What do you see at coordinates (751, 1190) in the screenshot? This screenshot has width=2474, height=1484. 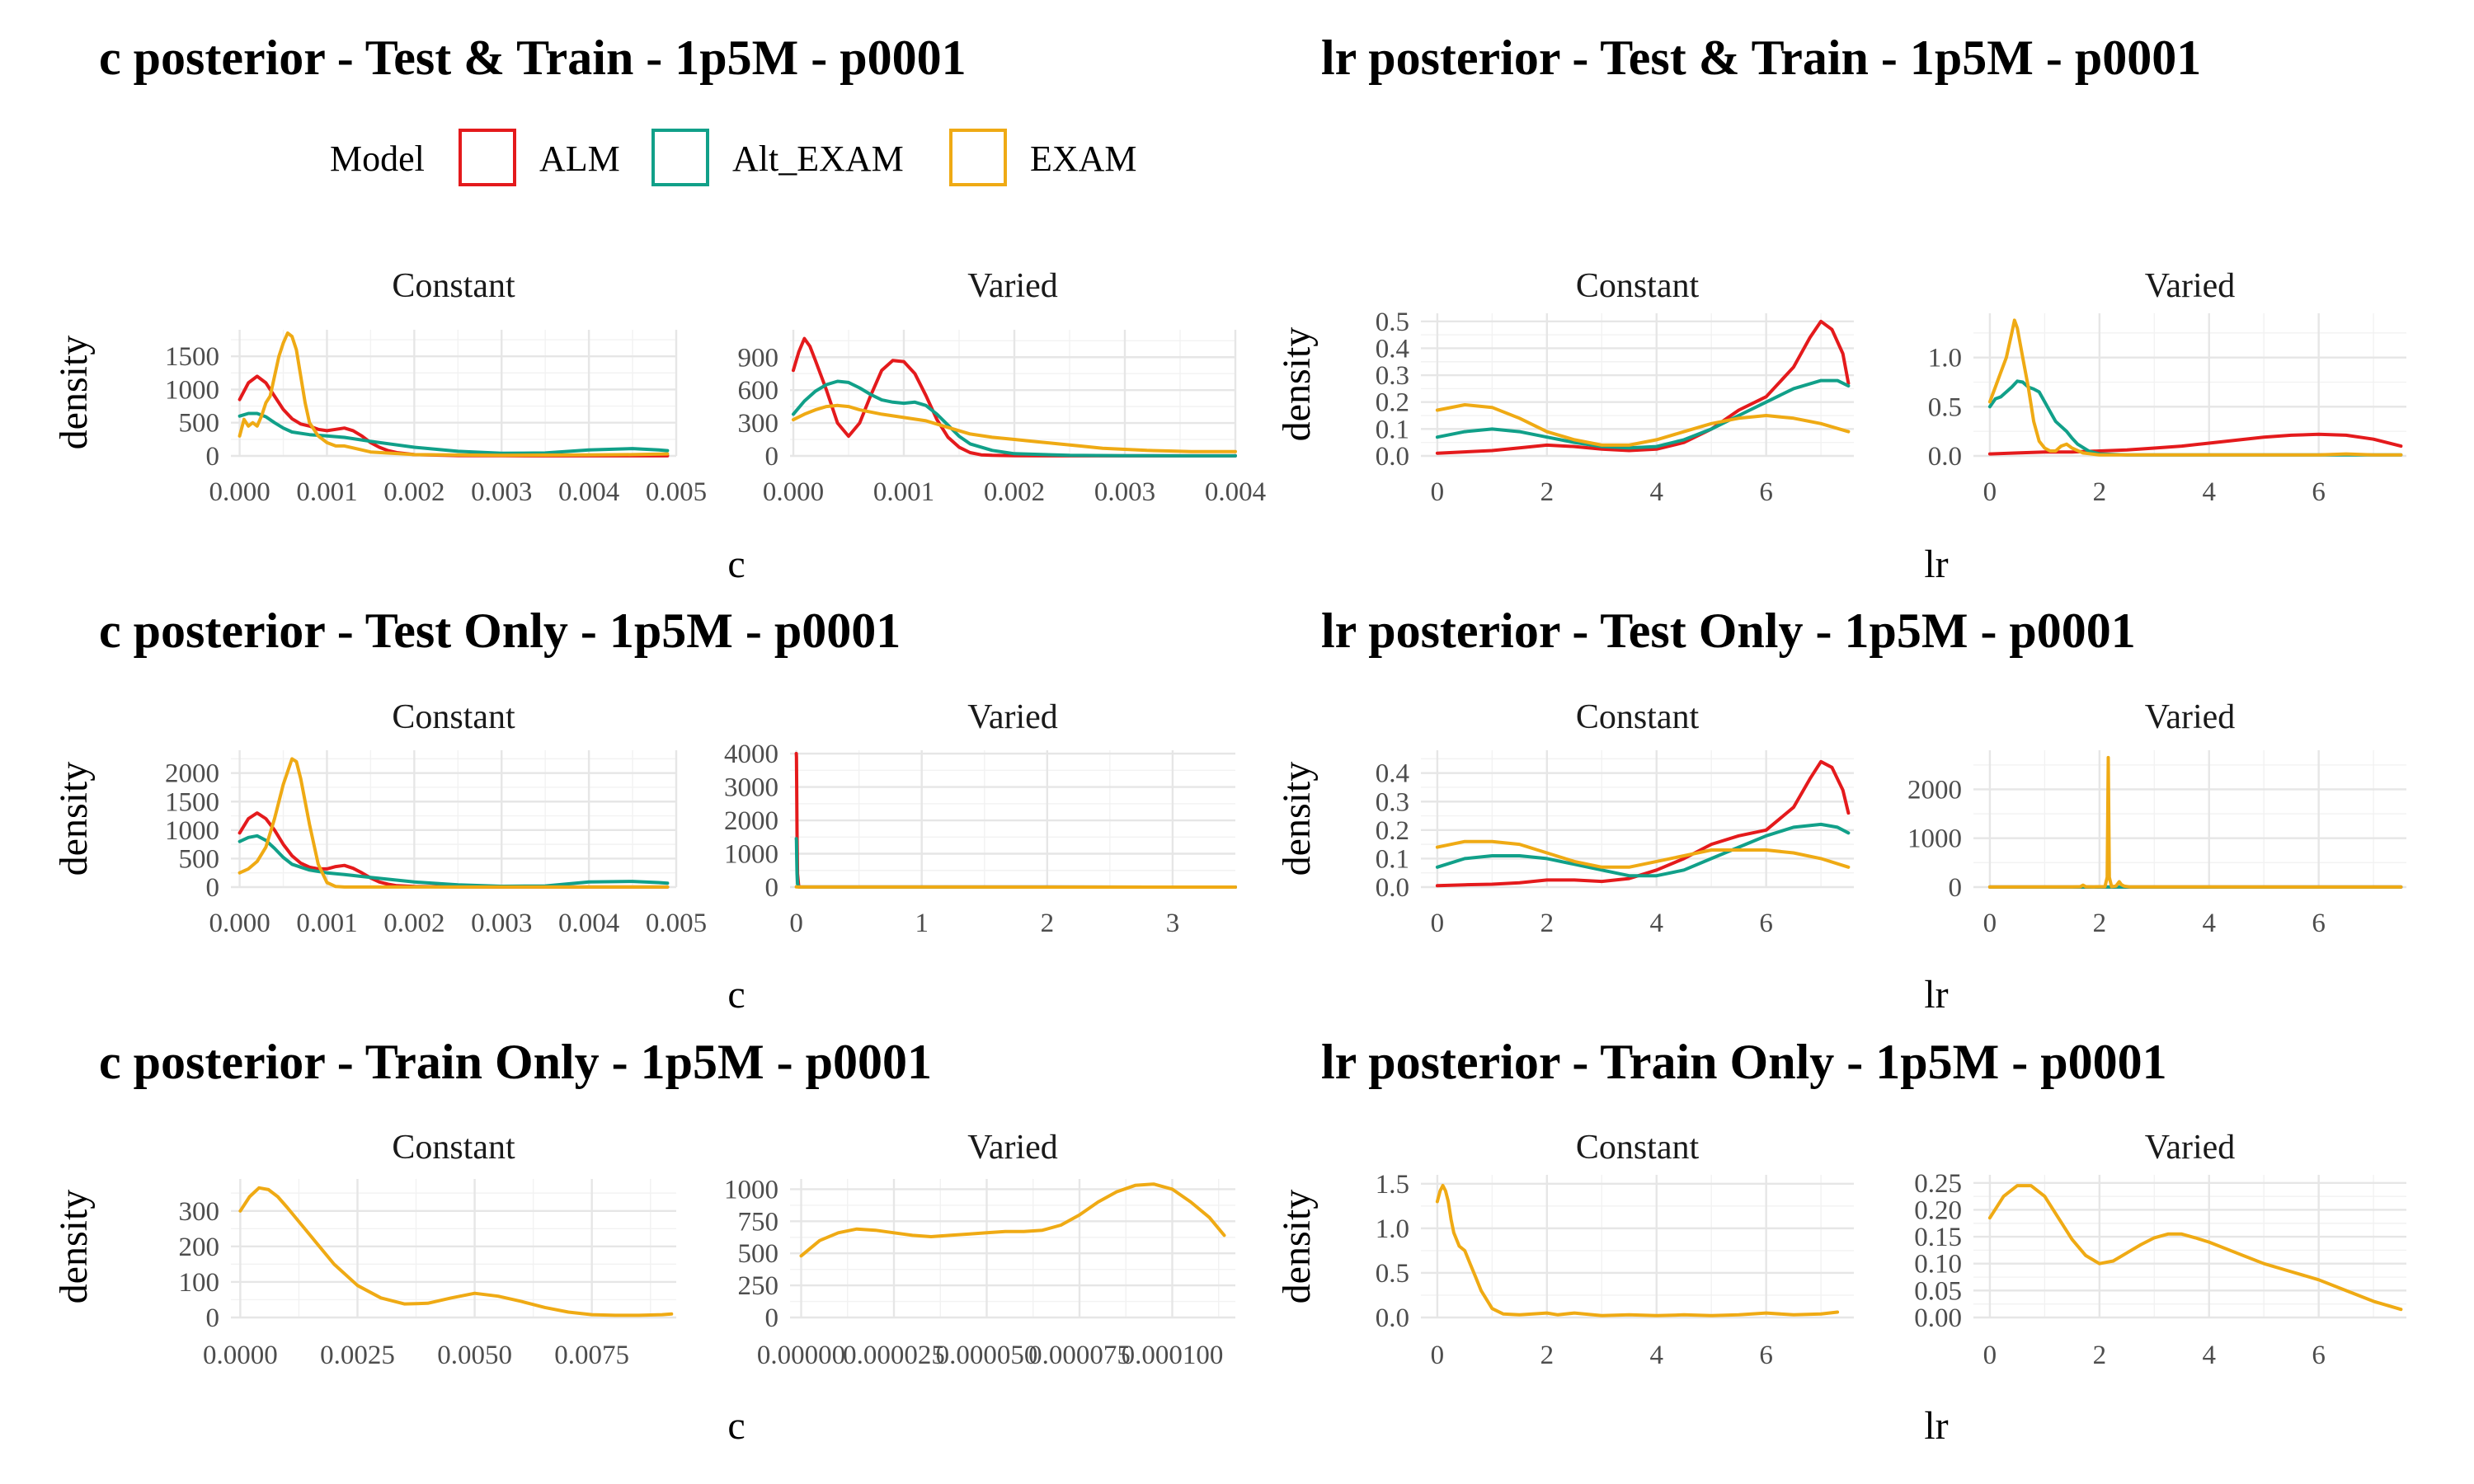 I see `y-tick-label: 1000` at bounding box center [751, 1190].